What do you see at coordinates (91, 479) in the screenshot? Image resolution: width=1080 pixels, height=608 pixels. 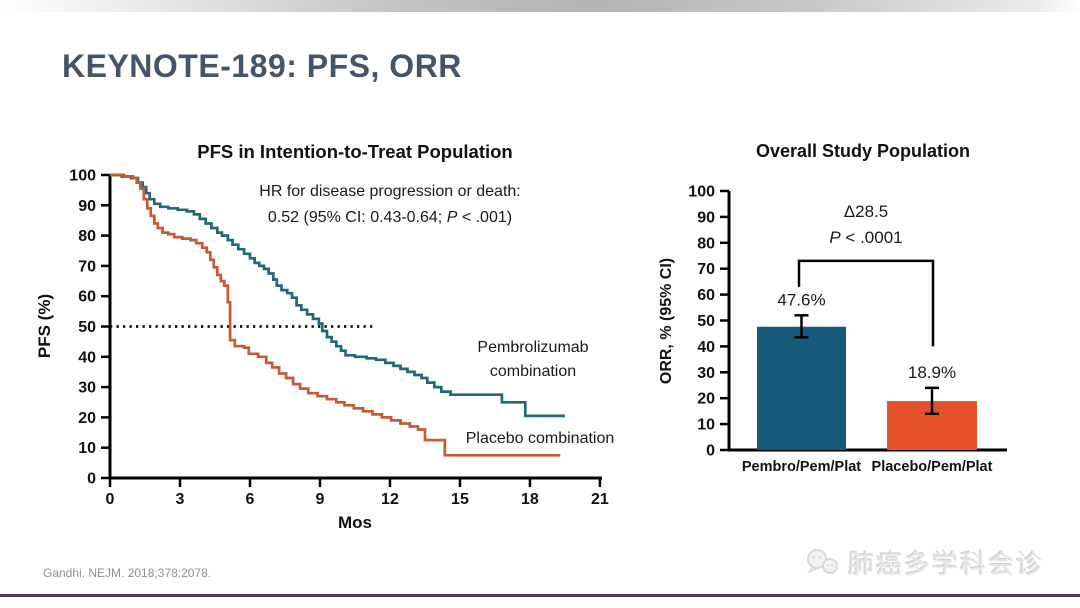 I see `km-y-tick-label: 0` at bounding box center [91, 479].